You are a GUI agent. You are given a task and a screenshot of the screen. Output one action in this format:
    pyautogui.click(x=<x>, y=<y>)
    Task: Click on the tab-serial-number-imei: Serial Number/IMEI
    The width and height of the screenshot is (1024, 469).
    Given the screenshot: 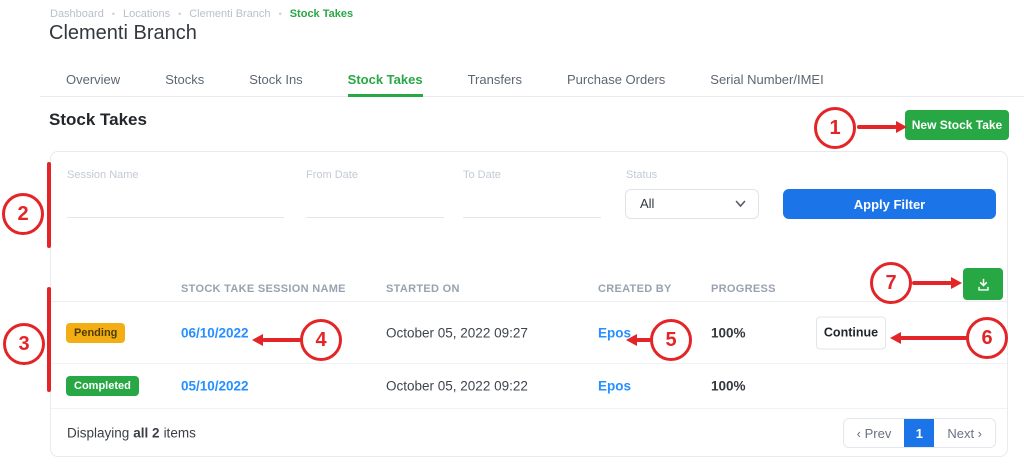 What is the action you would take?
    pyautogui.click(x=767, y=79)
    